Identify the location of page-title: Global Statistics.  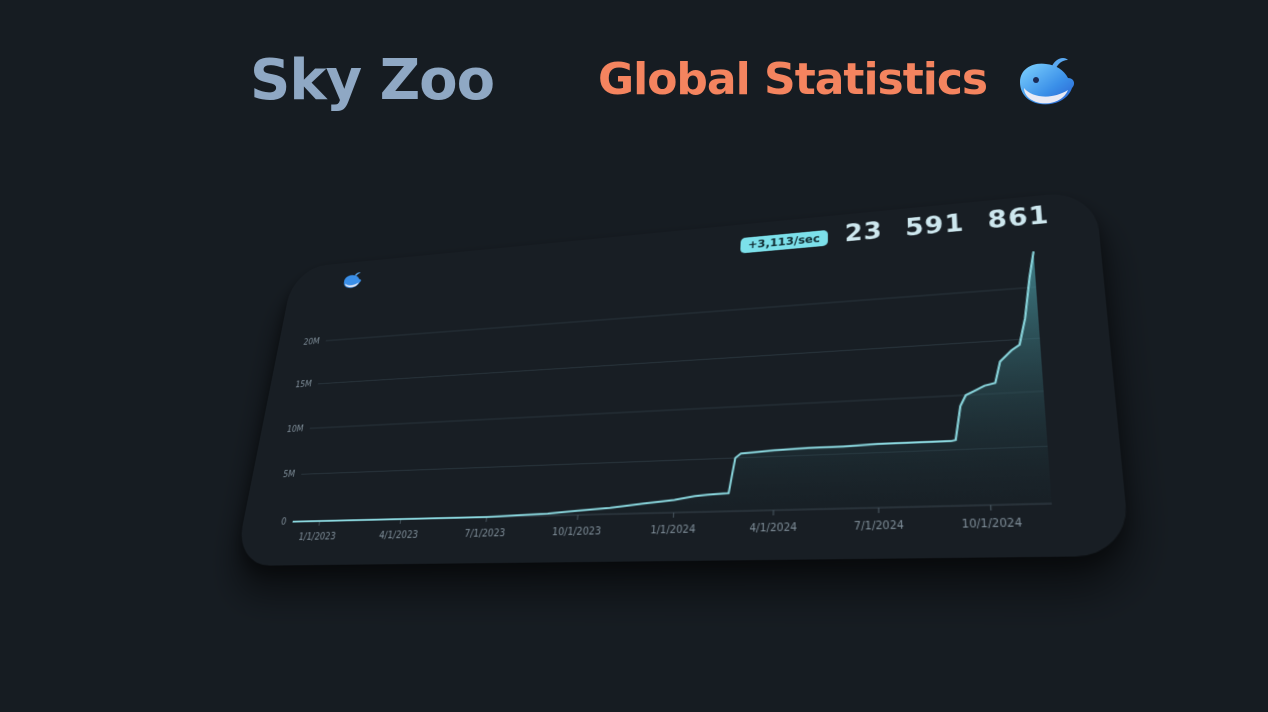
(792, 79).